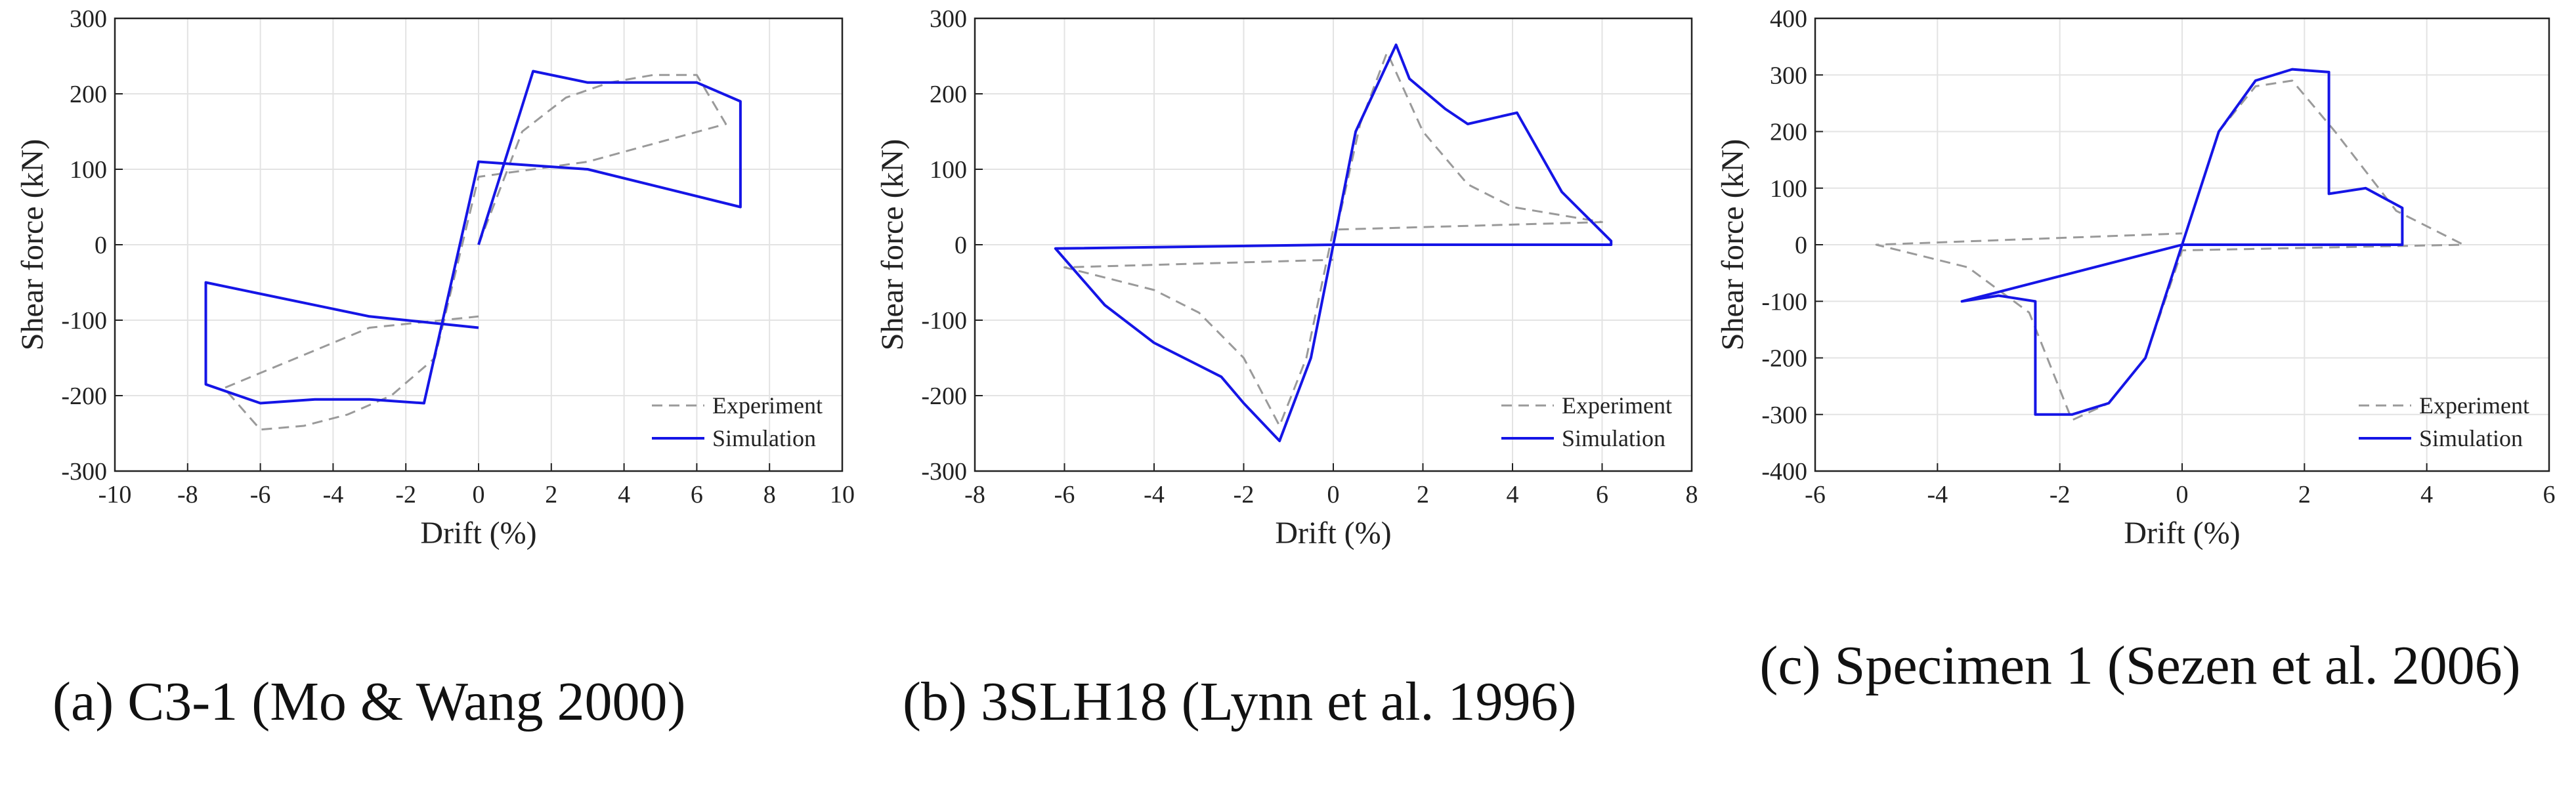 The image size is (2576, 807). I want to click on chart-b-xtick-label: 4, so click(1513, 495).